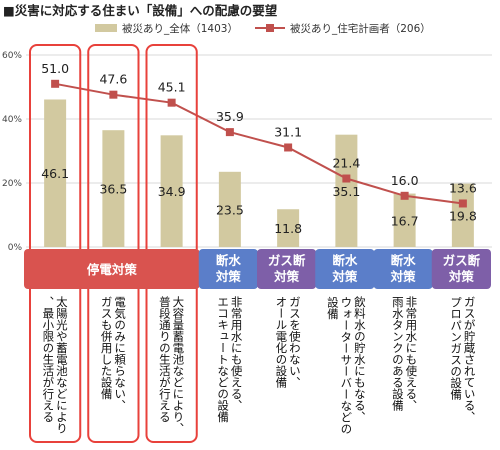 The height and width of the screenshot is (450, 500). I want to click on line-value-label: 31.1, so click(288, 131).